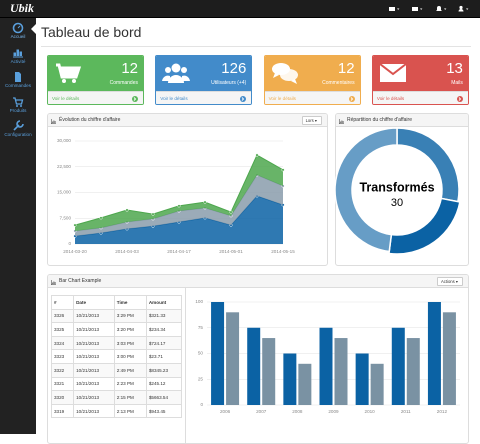 Image resolution: width=480 pixels, height=444 pixels. I want to click on dropdown: Actions ▾, so click(450, 281).